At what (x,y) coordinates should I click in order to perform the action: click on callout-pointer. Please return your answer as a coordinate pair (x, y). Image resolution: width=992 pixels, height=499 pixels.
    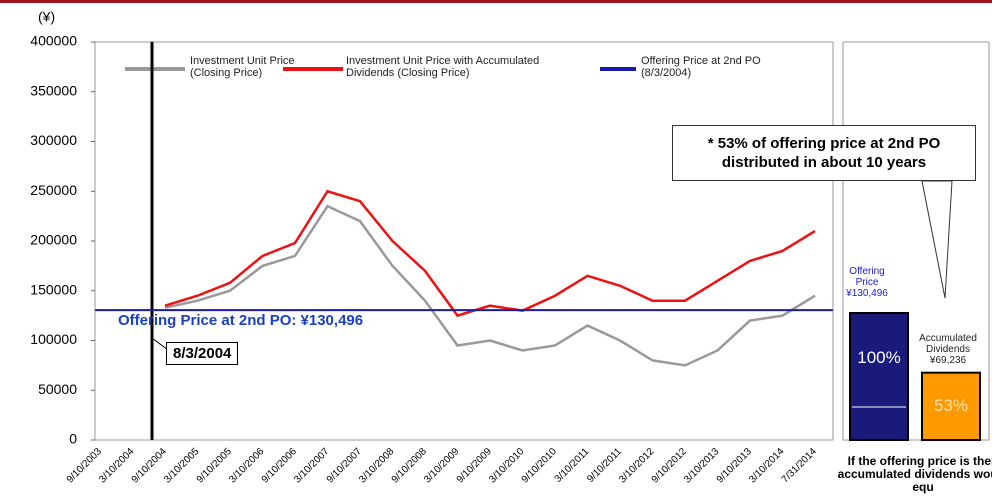
    Looking at the image, I should click on (937, 239).